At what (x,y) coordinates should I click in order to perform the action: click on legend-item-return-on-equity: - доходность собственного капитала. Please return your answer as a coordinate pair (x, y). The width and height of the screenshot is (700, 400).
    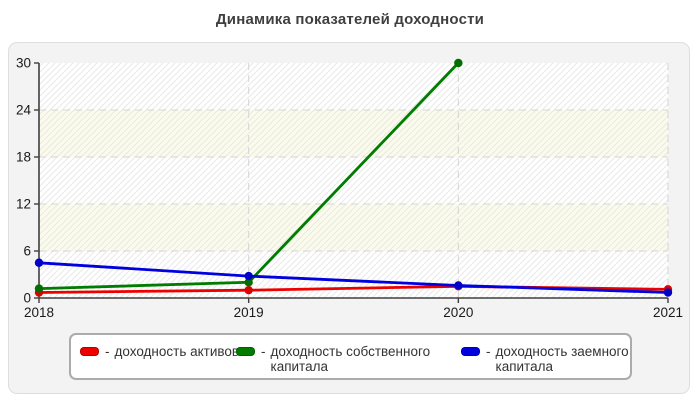
    Looking at the image, I should click on (333, 359).